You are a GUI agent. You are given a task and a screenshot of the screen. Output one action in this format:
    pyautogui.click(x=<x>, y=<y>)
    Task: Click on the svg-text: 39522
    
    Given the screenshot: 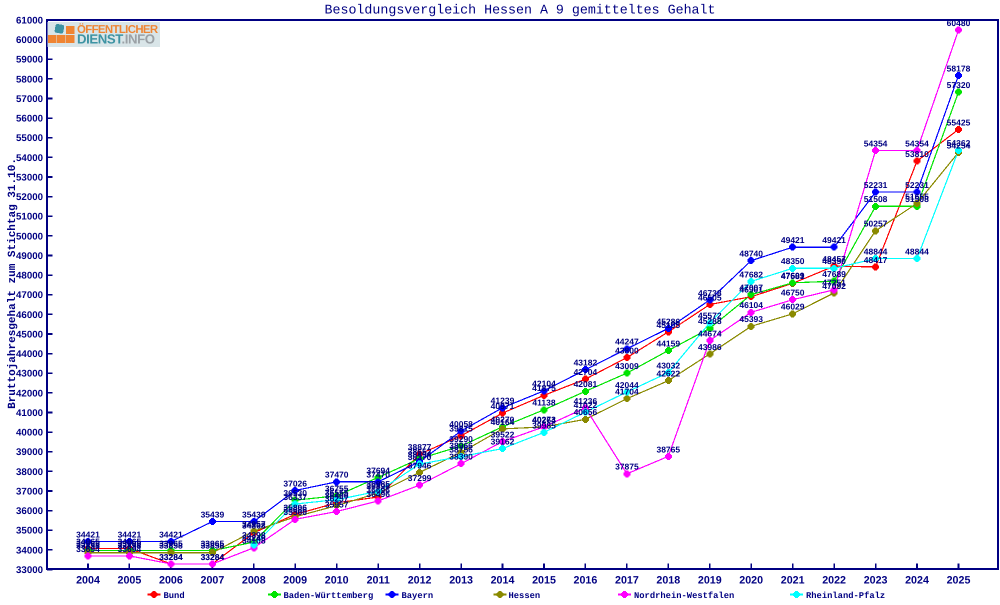 What is the action you would take?
    pyautogui.click(x=503, y=434)
    